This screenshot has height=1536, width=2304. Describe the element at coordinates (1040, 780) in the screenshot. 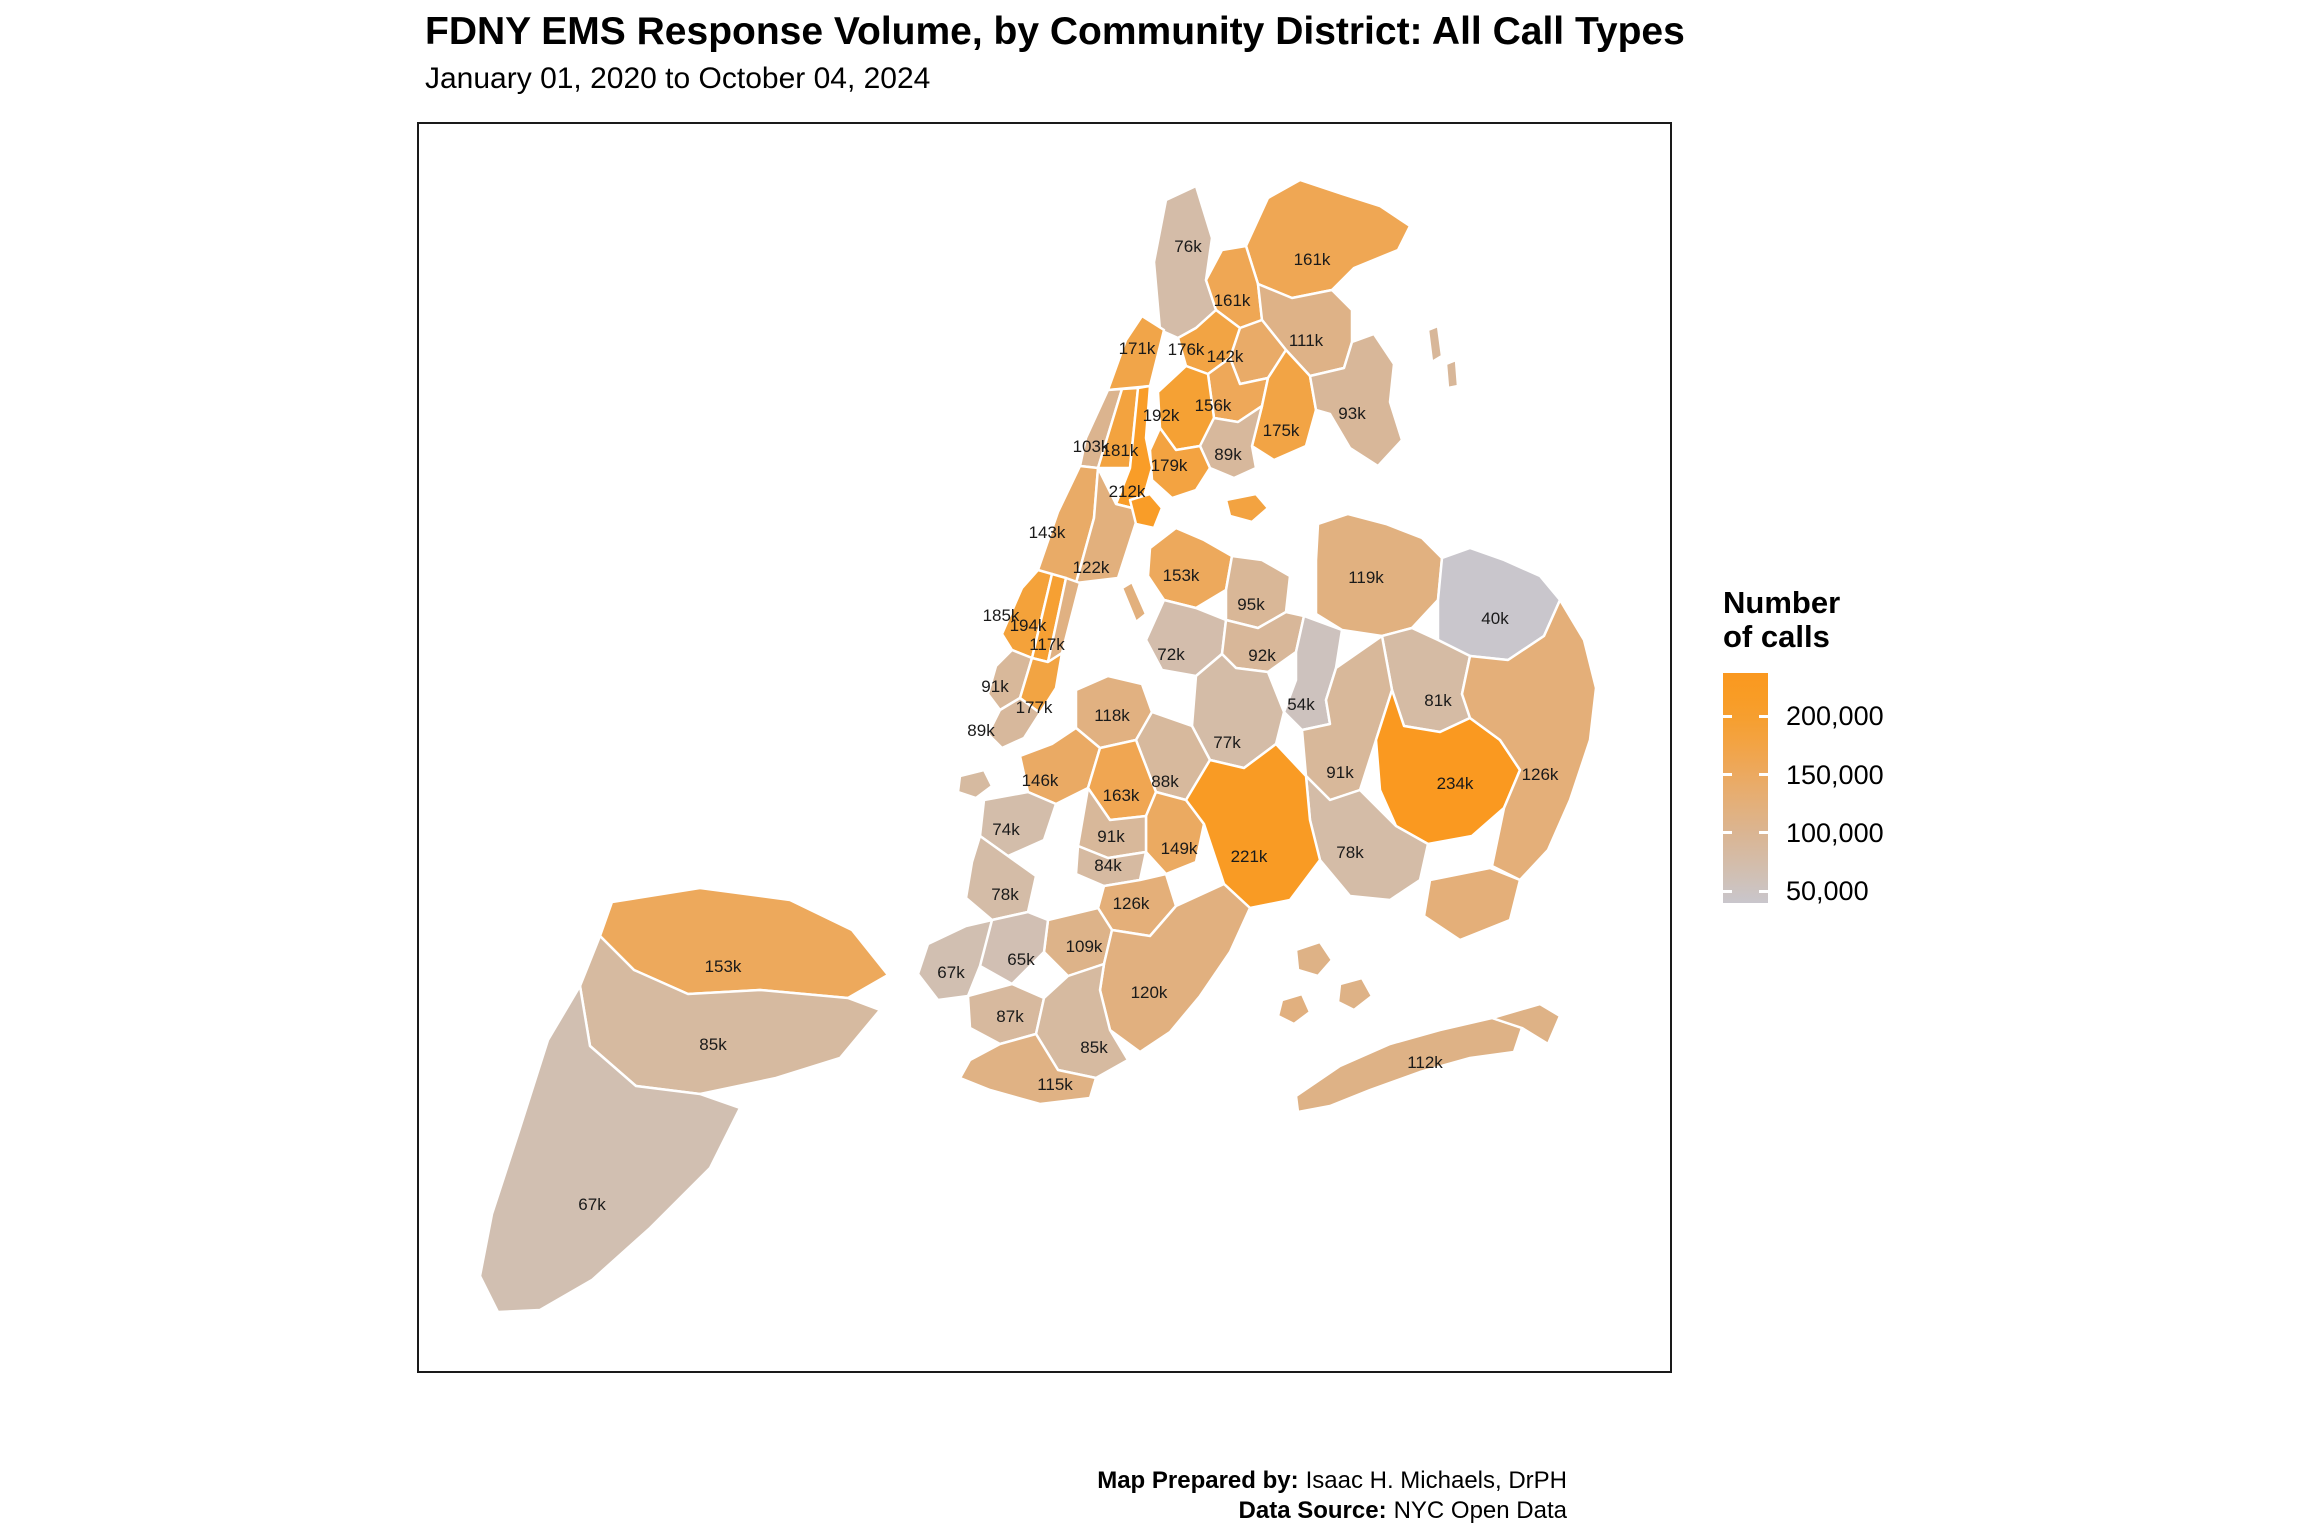

I see `district-label: 146k` at that location.